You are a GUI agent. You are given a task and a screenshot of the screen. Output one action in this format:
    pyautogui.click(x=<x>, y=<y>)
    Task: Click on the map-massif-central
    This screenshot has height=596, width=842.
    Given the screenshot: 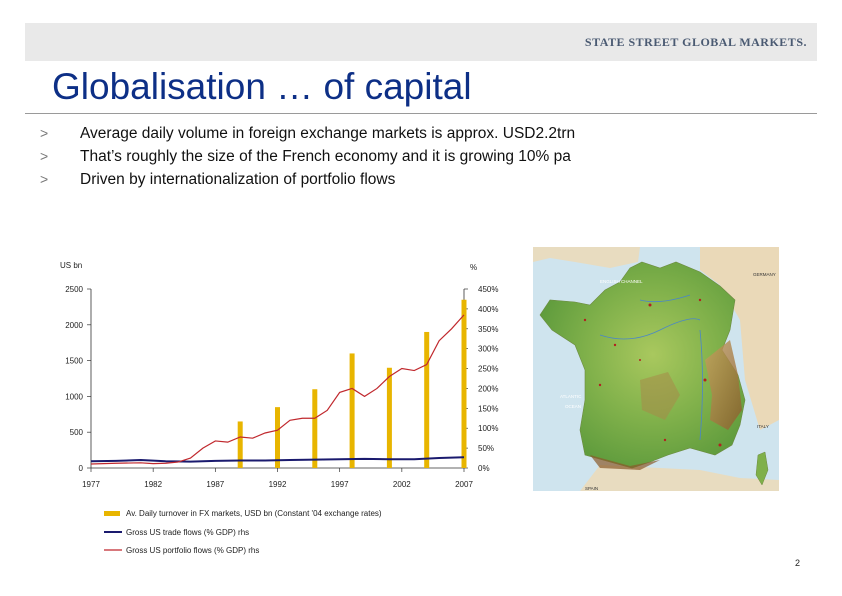 What is the action you would take?
    pyautogui.click(x=660, y=396)
    